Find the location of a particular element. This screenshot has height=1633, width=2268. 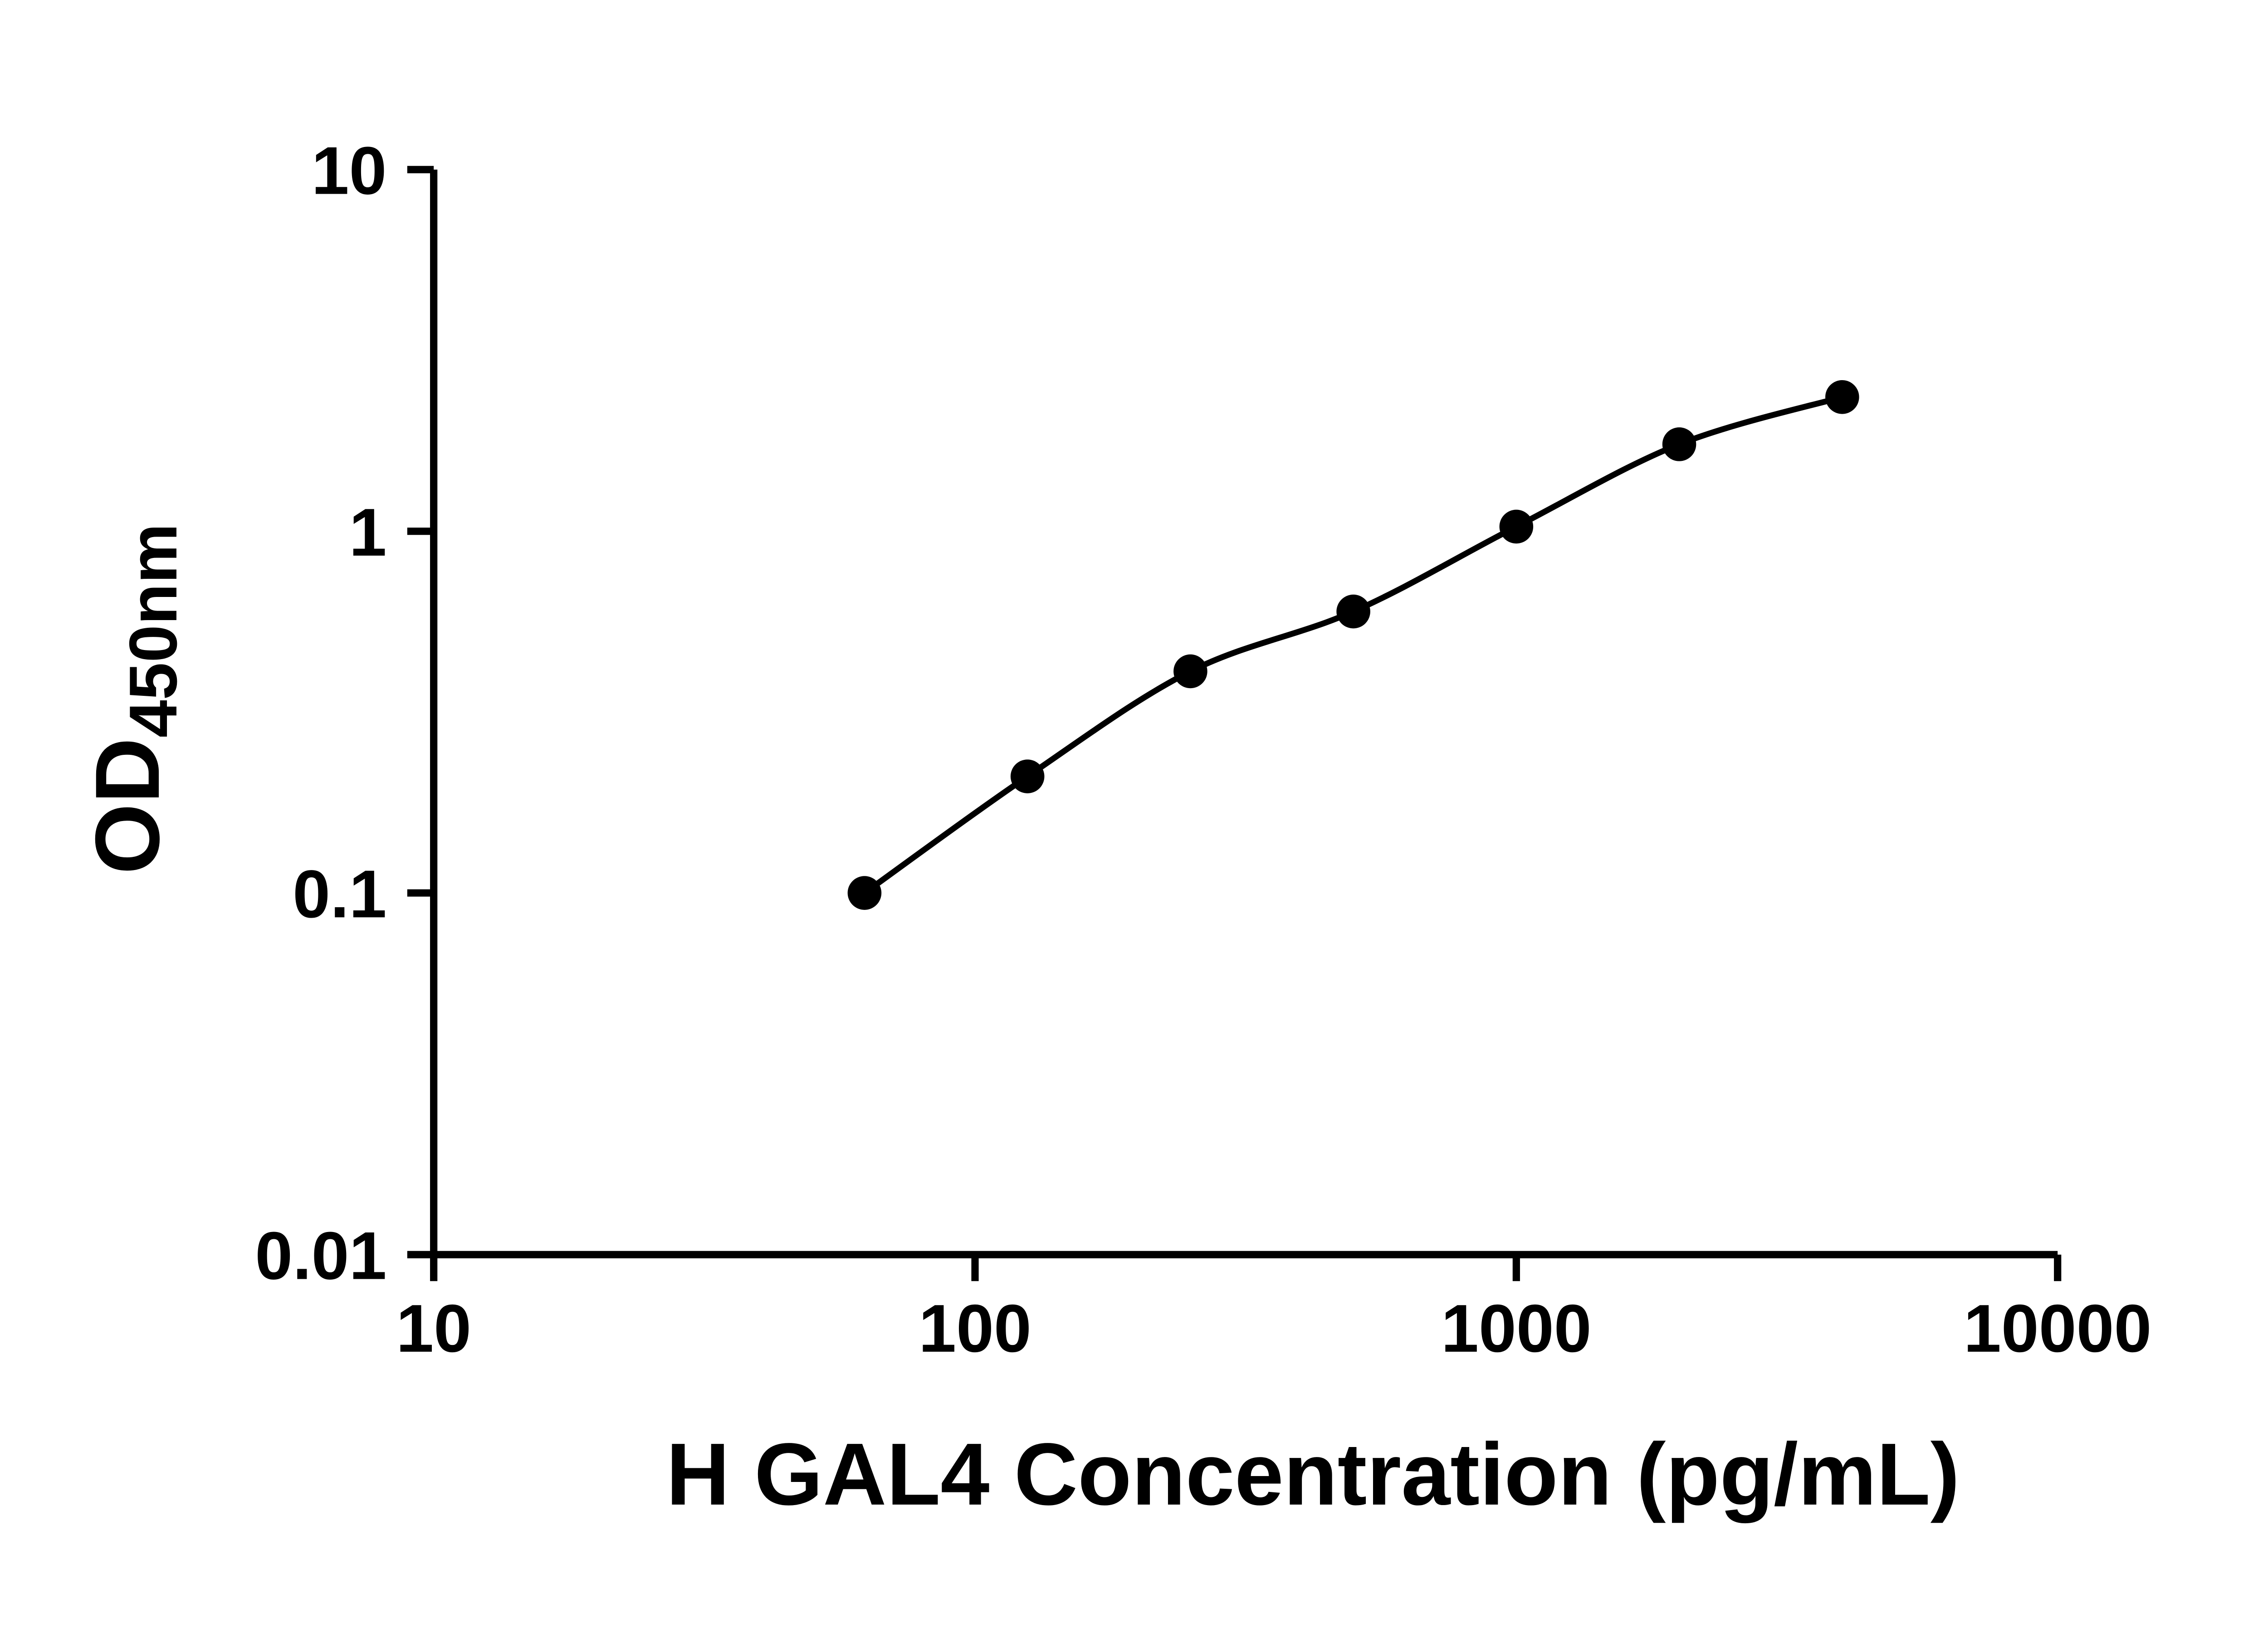

curve-line is located at coordinates (1353, 644).